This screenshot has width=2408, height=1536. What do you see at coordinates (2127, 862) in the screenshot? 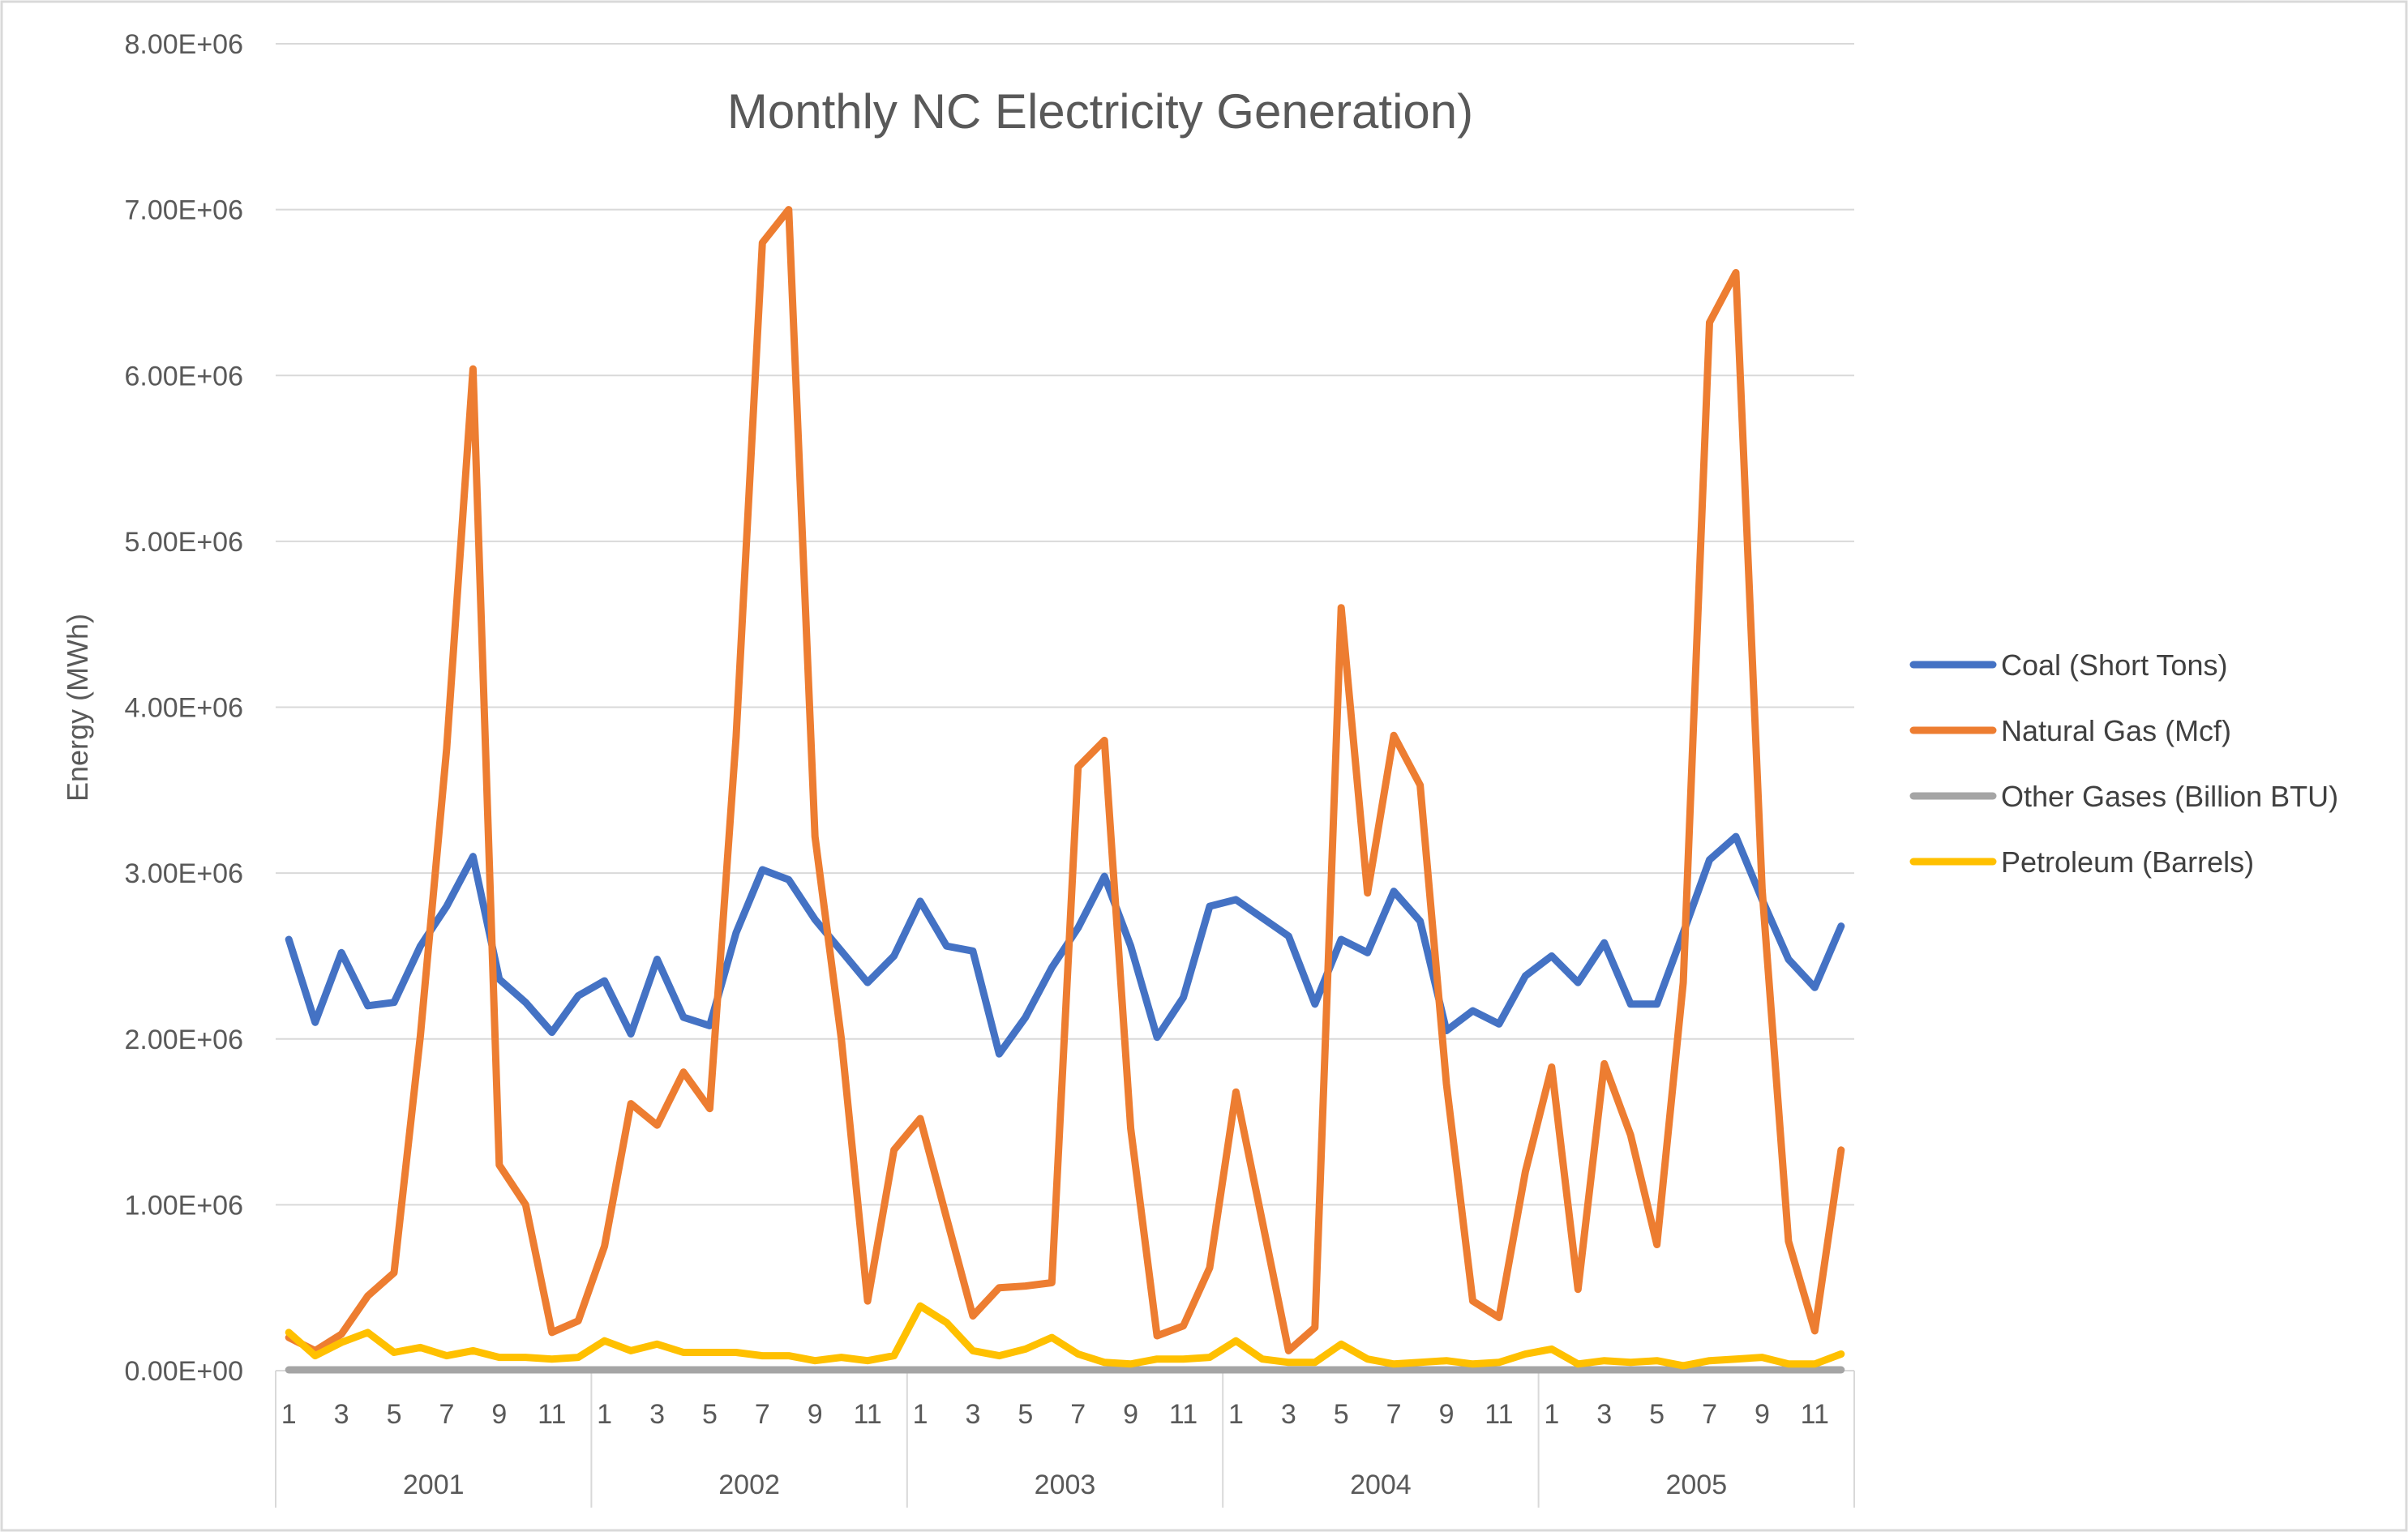
I see `legend-label: Petroleum (Barrels)` at bounding box center [2127, 862].